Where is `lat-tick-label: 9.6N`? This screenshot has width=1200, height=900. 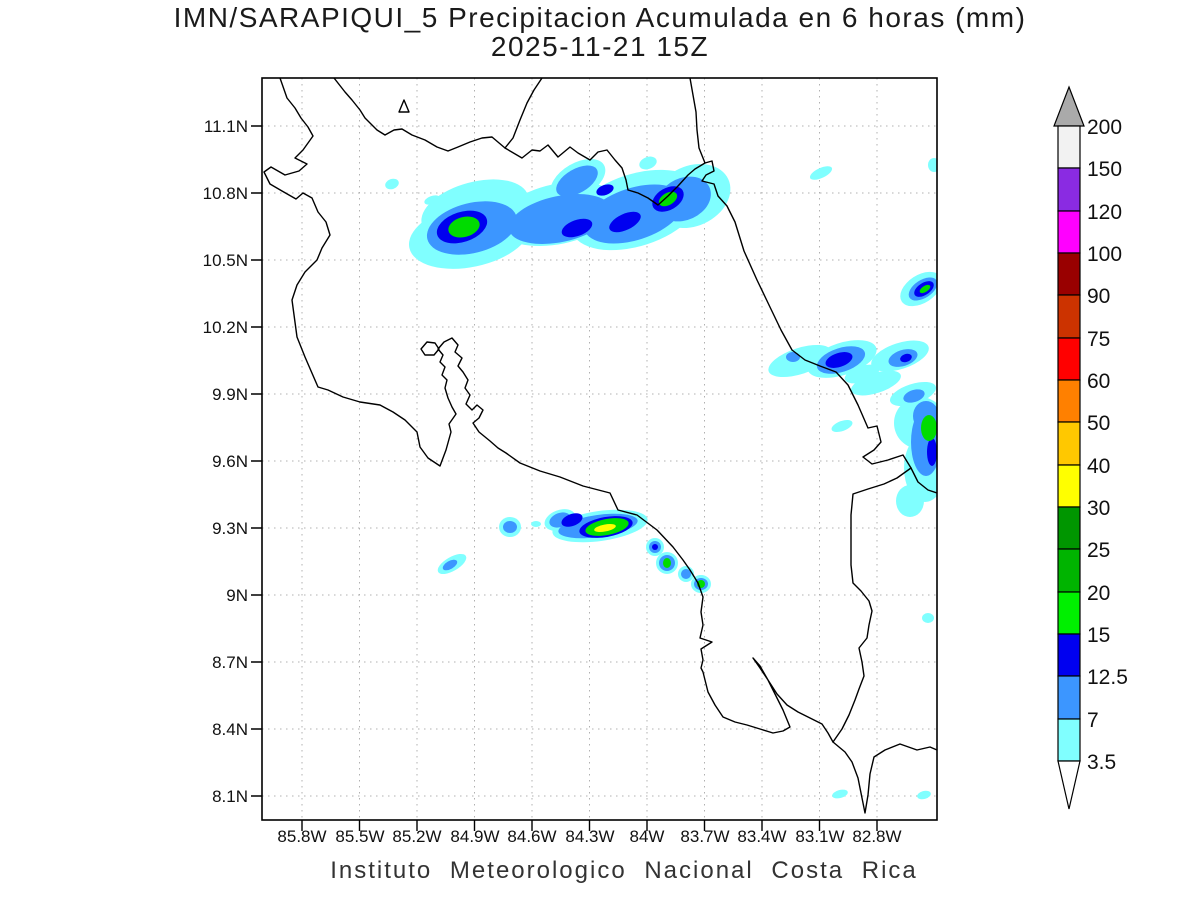
lat-tick-label: 9.6N is located at coordinates (230, 461).